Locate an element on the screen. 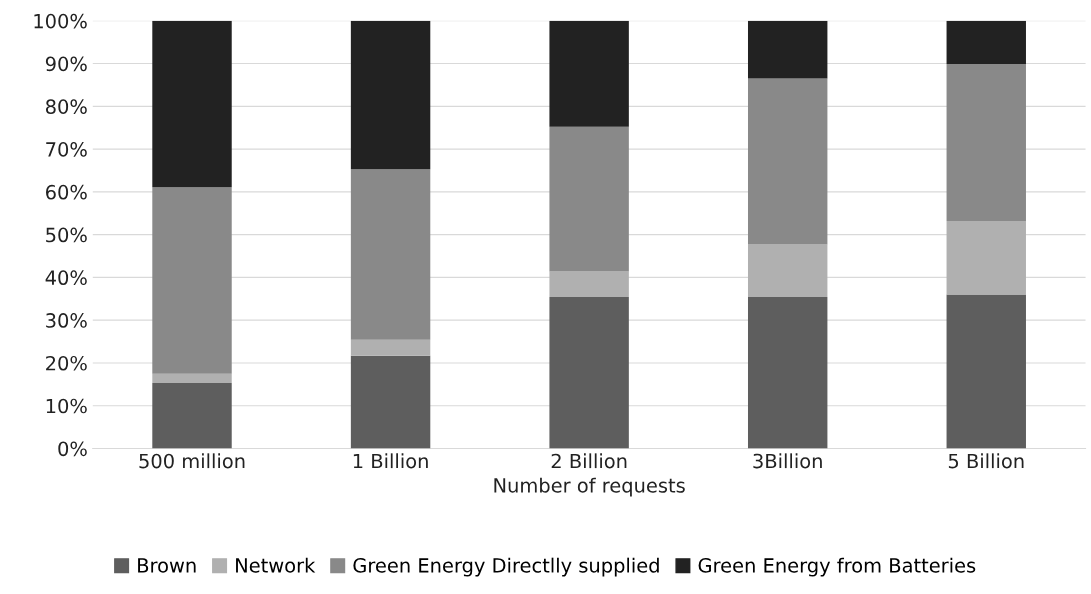 The image size is (1091, 594). x-tick-label: 3Billion is located at coordinates (787, 461).